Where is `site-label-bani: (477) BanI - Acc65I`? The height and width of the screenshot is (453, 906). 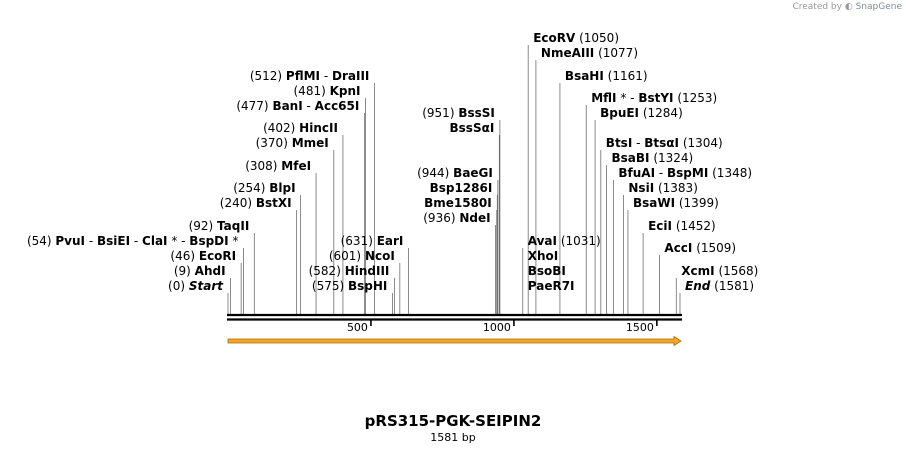
site-label-bani: (477) BanI - Acc65I is located at coordinates (297, 106).